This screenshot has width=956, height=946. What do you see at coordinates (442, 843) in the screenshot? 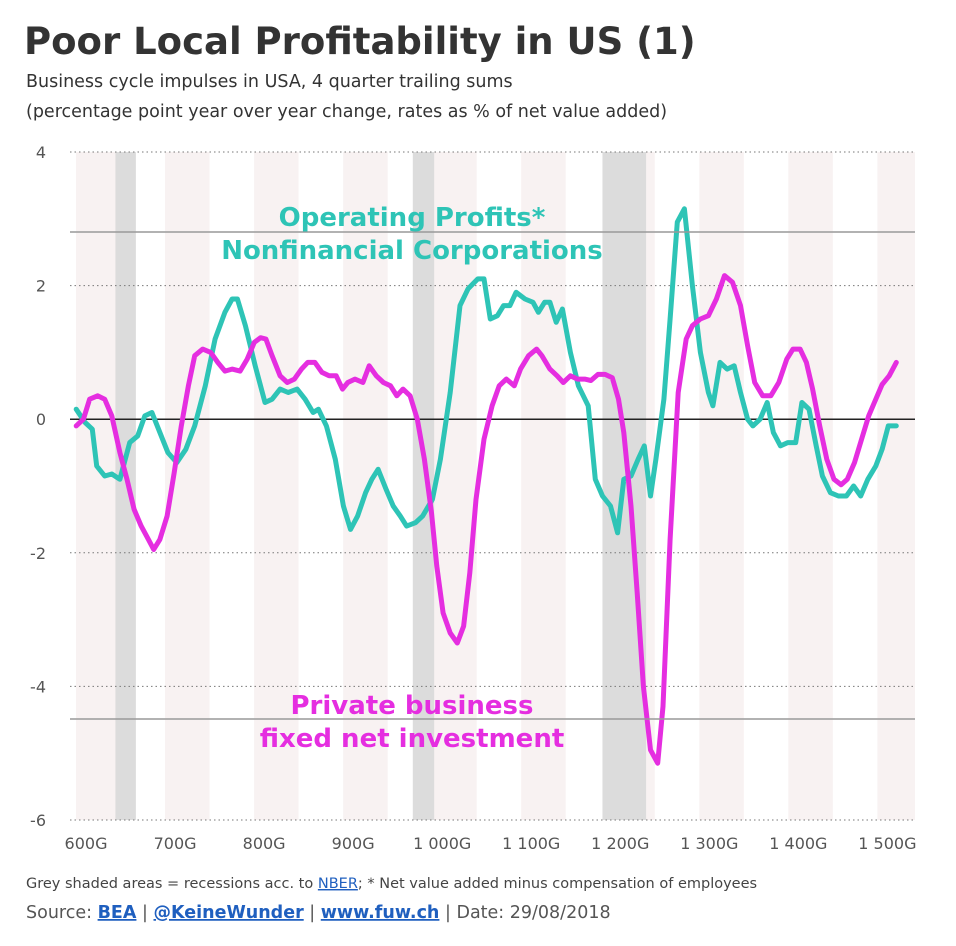
I see `x-tick-label: 1 000G` at bounding box center [442, 843].